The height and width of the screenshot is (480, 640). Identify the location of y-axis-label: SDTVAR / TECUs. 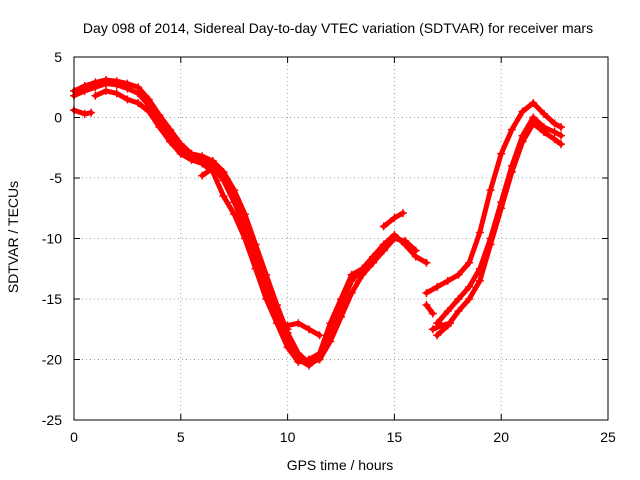
(13, 237).